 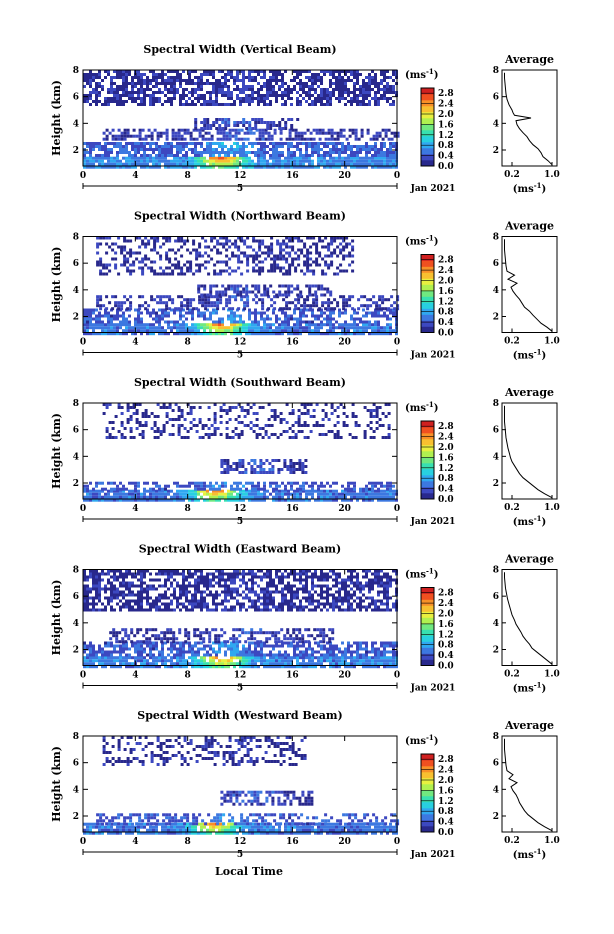 I want to click on colorbar-tick-label: 2.8, so click(x=446, y=94).